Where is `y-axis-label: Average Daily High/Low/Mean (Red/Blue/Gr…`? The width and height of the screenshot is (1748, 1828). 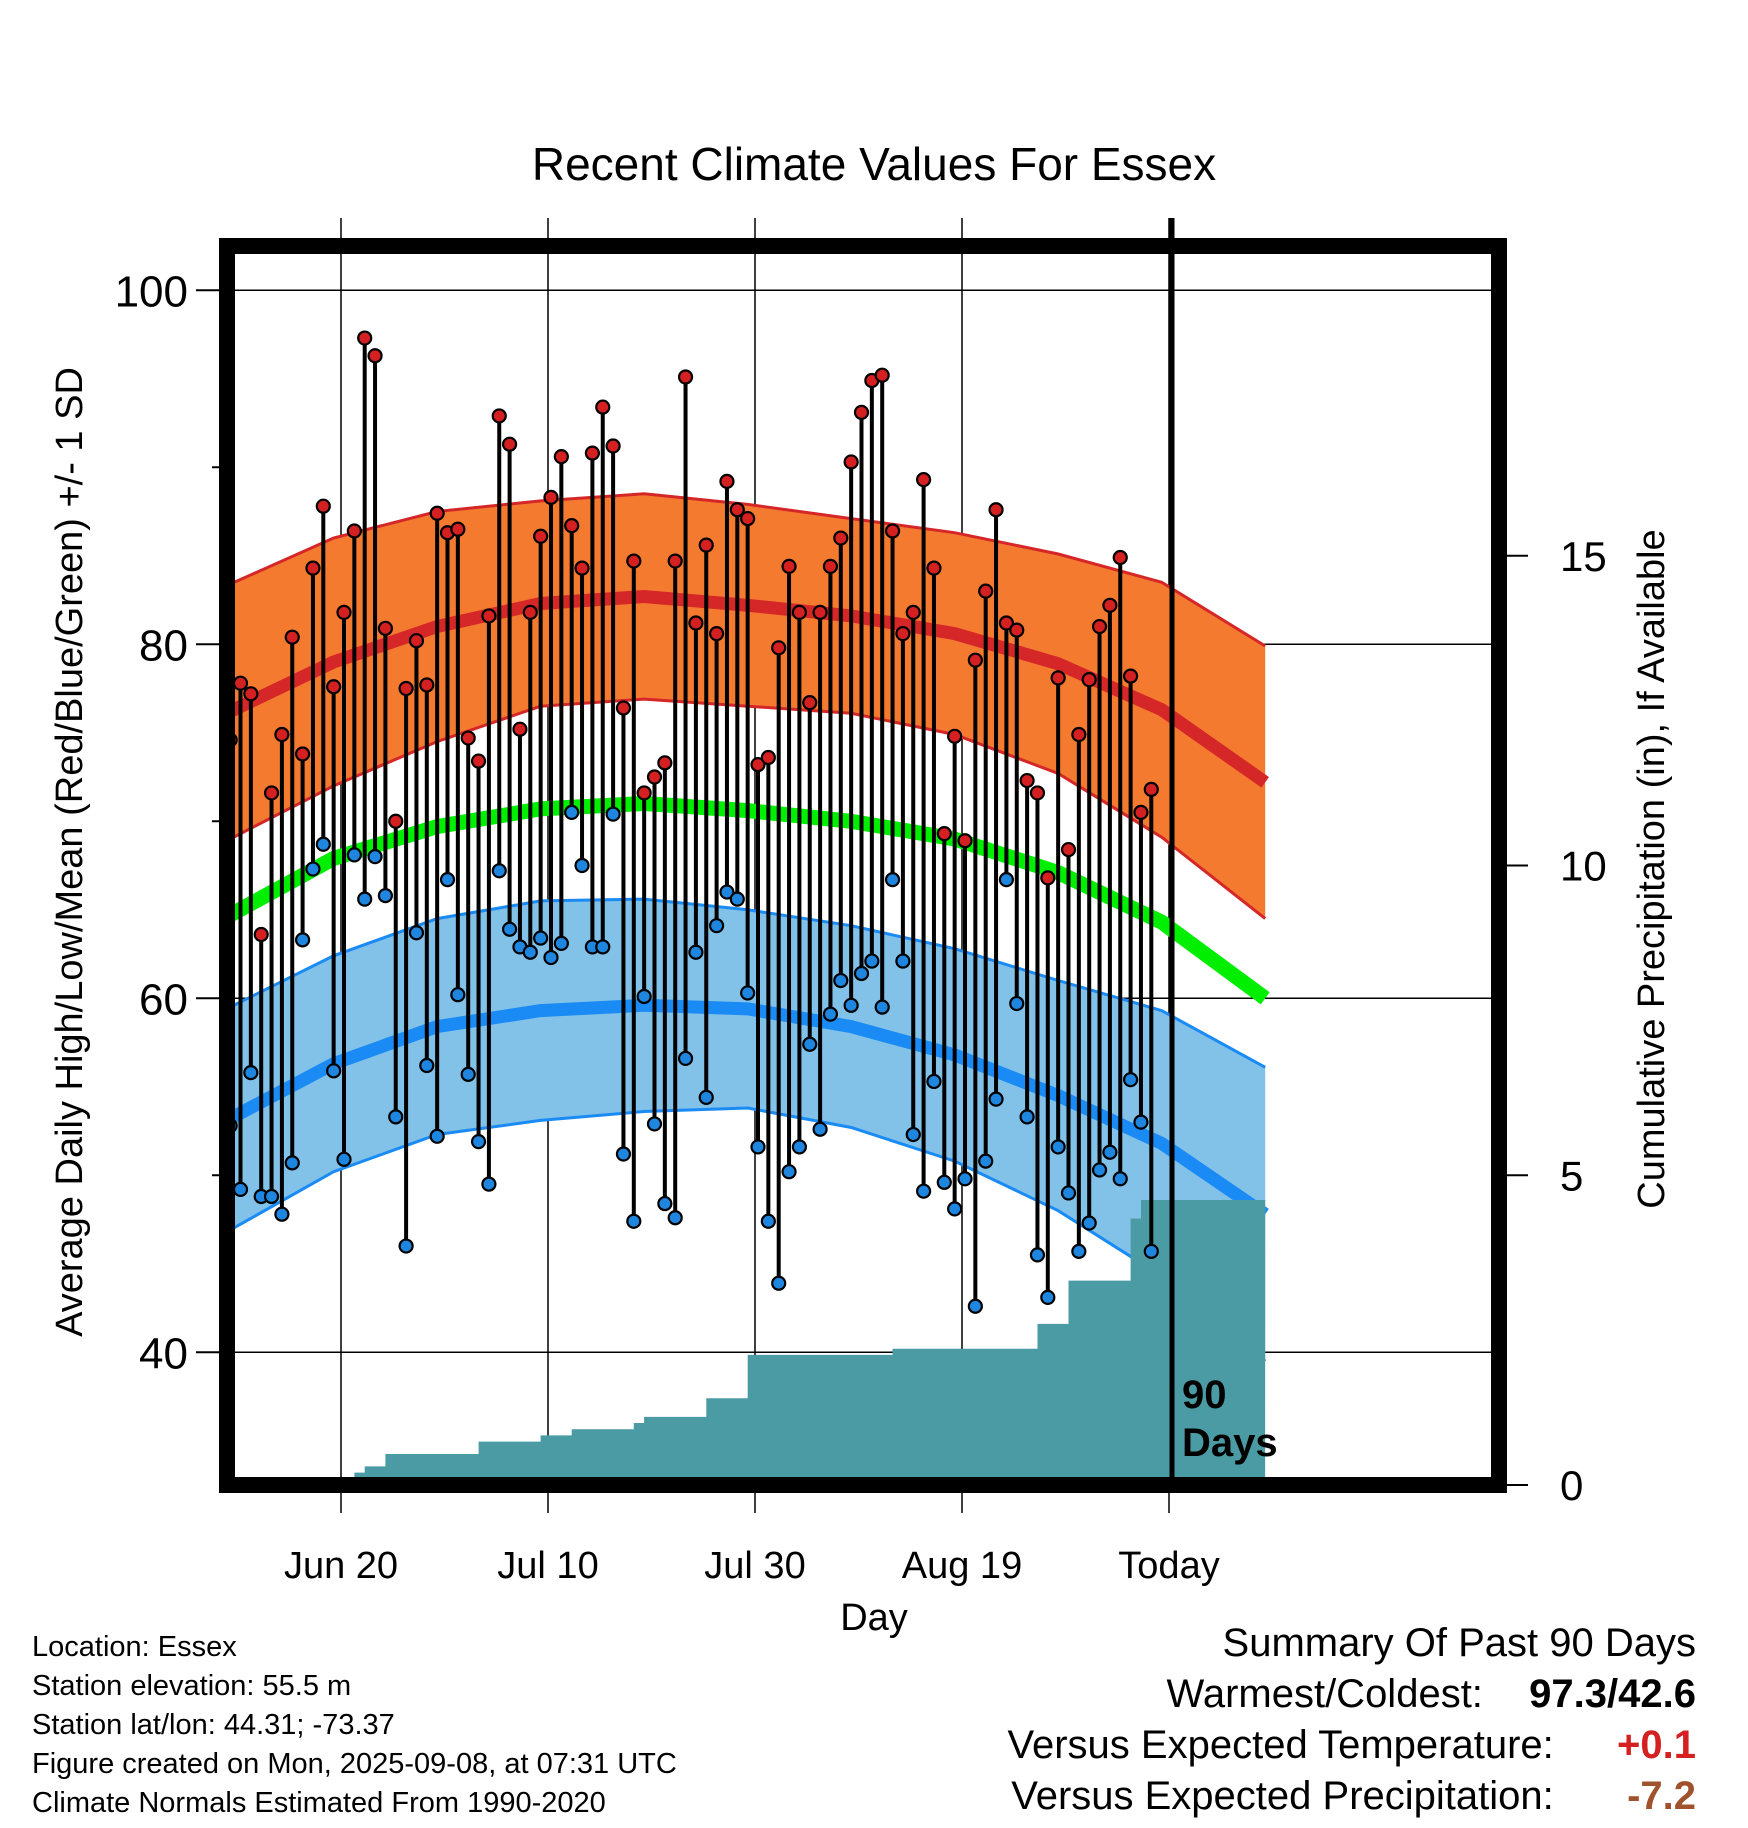 y-axis-label: Average Daily High/Low/Mean (Red/Blue/Gr… is located at coordinates (70, 852).